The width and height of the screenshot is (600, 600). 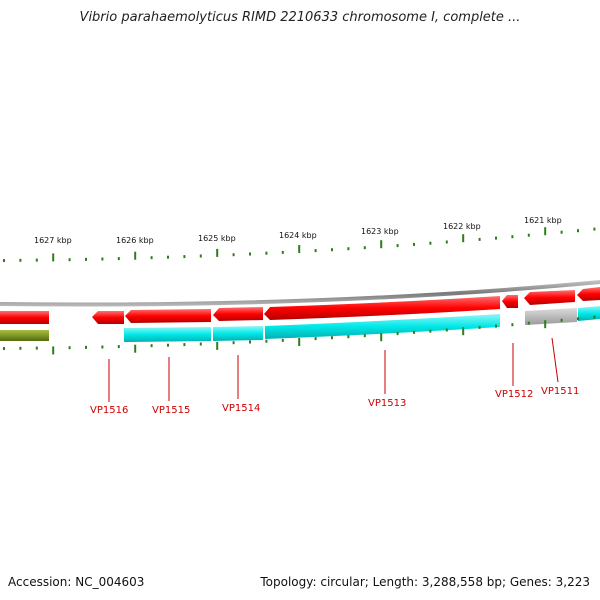 What do you see at coordinates (238, 314) in the screenshot?
I see `gene-arrow-vp1514` at bounding box center [238, 314].